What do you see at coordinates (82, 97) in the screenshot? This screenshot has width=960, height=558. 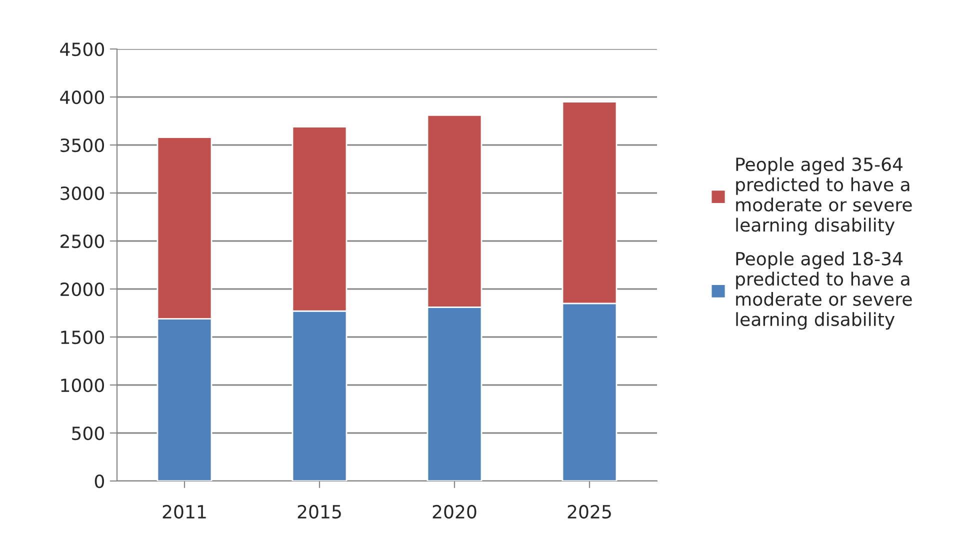 I see `y-tick-label: 4000` at bounding box center [82, 97].